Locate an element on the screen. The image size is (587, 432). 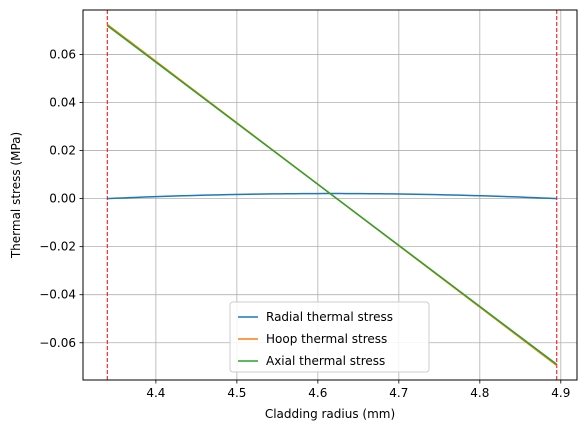
legend-label: Hoop thermal stress is located at coordinates (326, 339).